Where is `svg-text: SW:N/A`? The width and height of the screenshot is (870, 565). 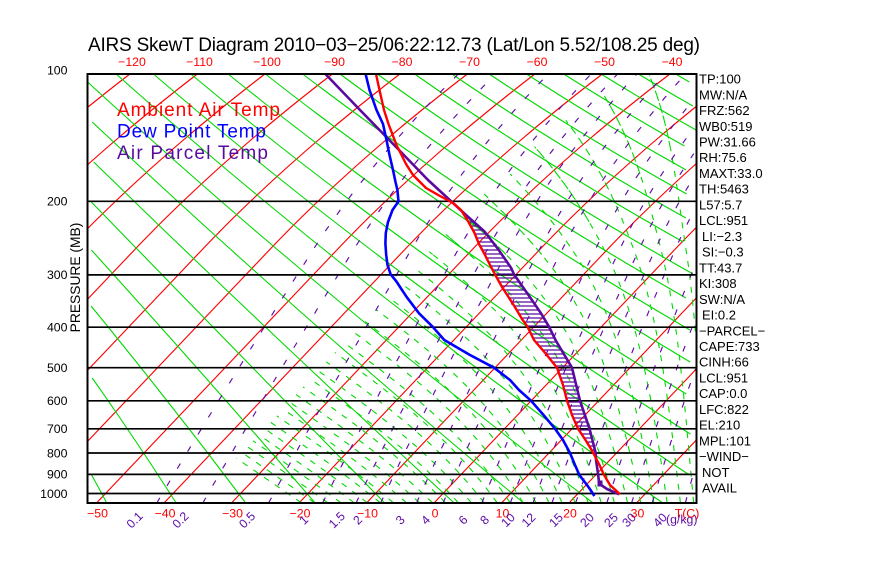 svg-text: SW:N/A is located at coordinates (722, 299).